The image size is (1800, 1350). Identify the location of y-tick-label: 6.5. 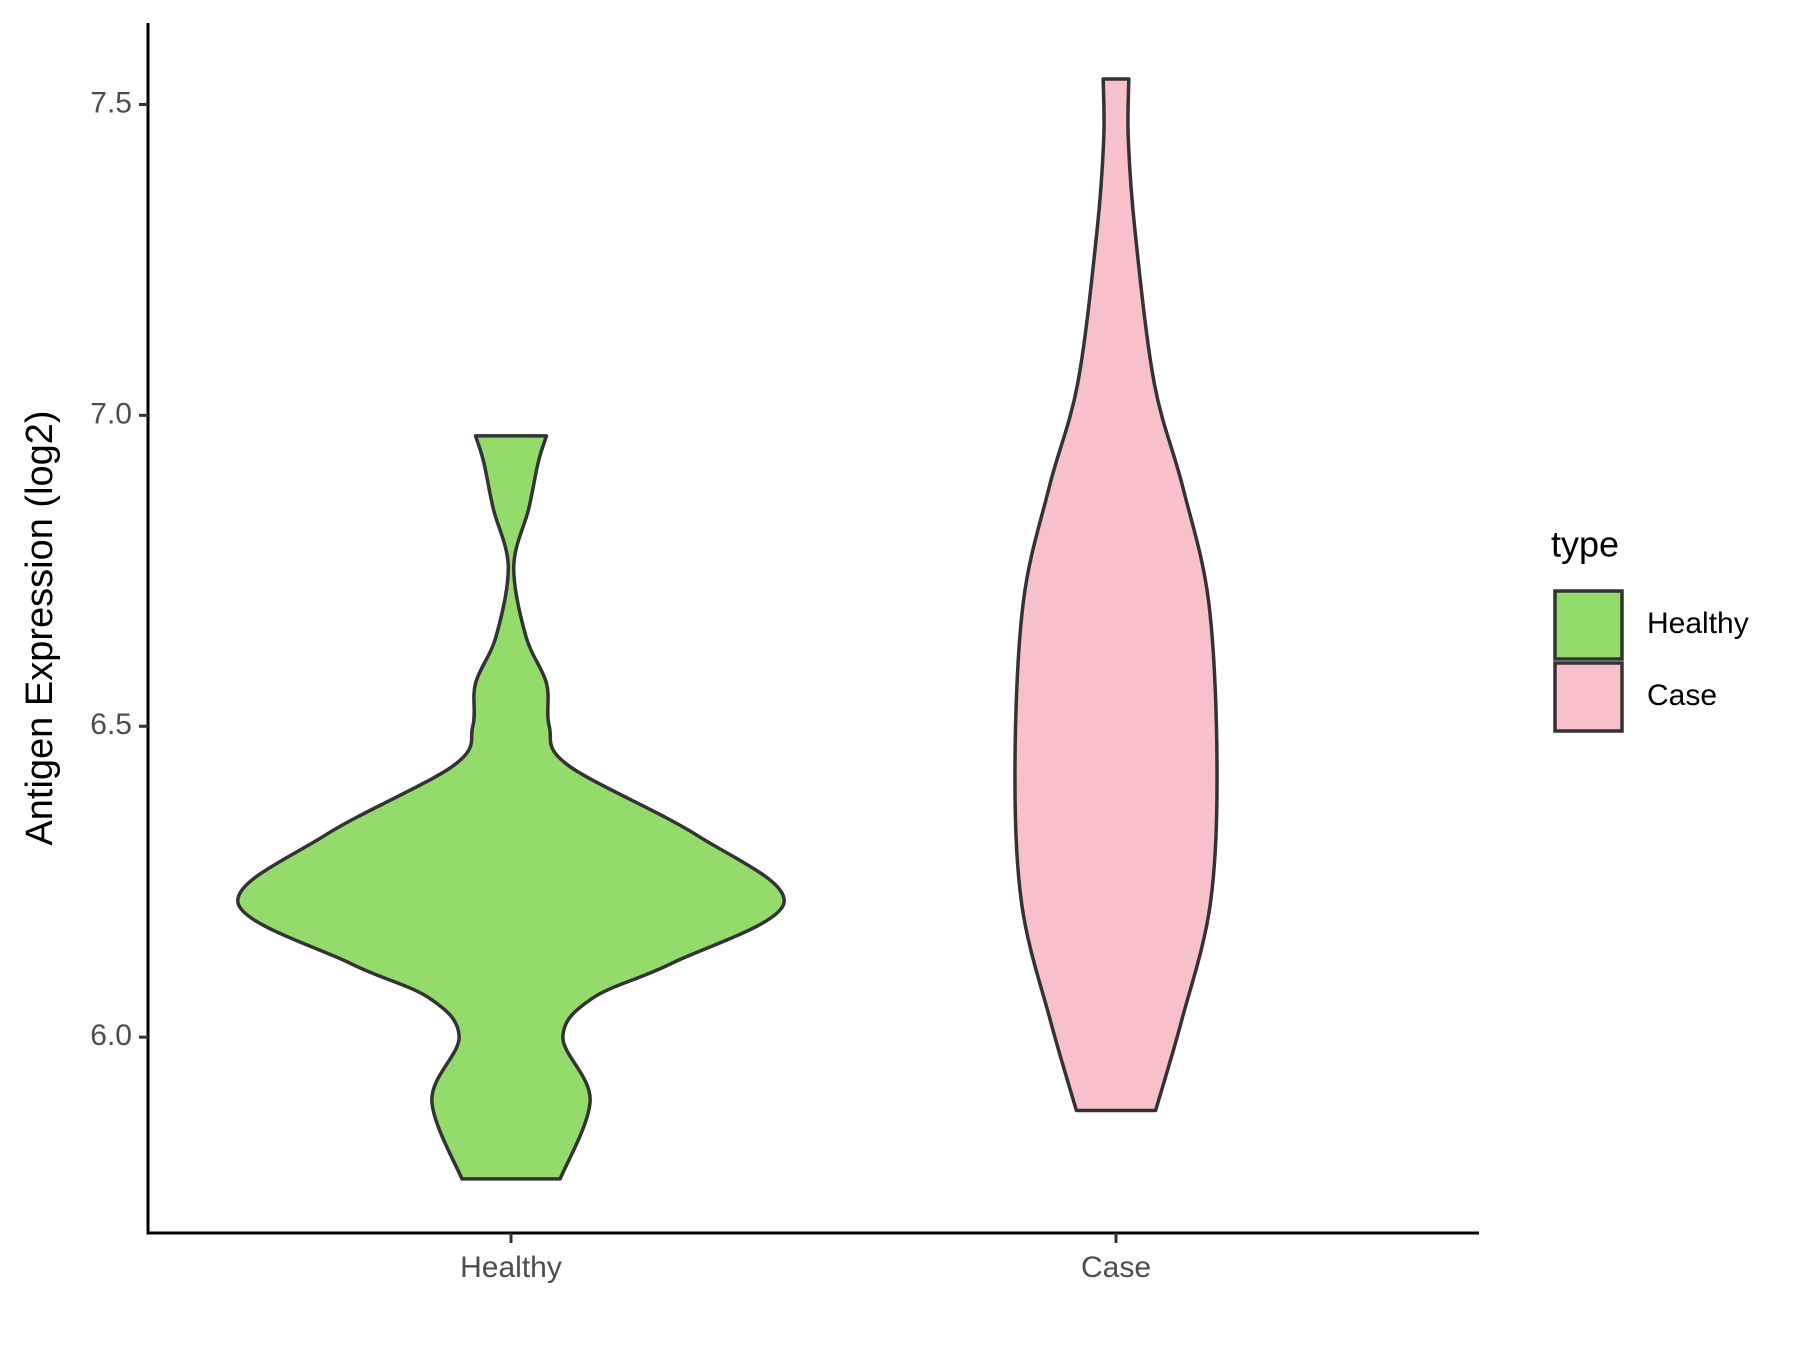
(111, 724).